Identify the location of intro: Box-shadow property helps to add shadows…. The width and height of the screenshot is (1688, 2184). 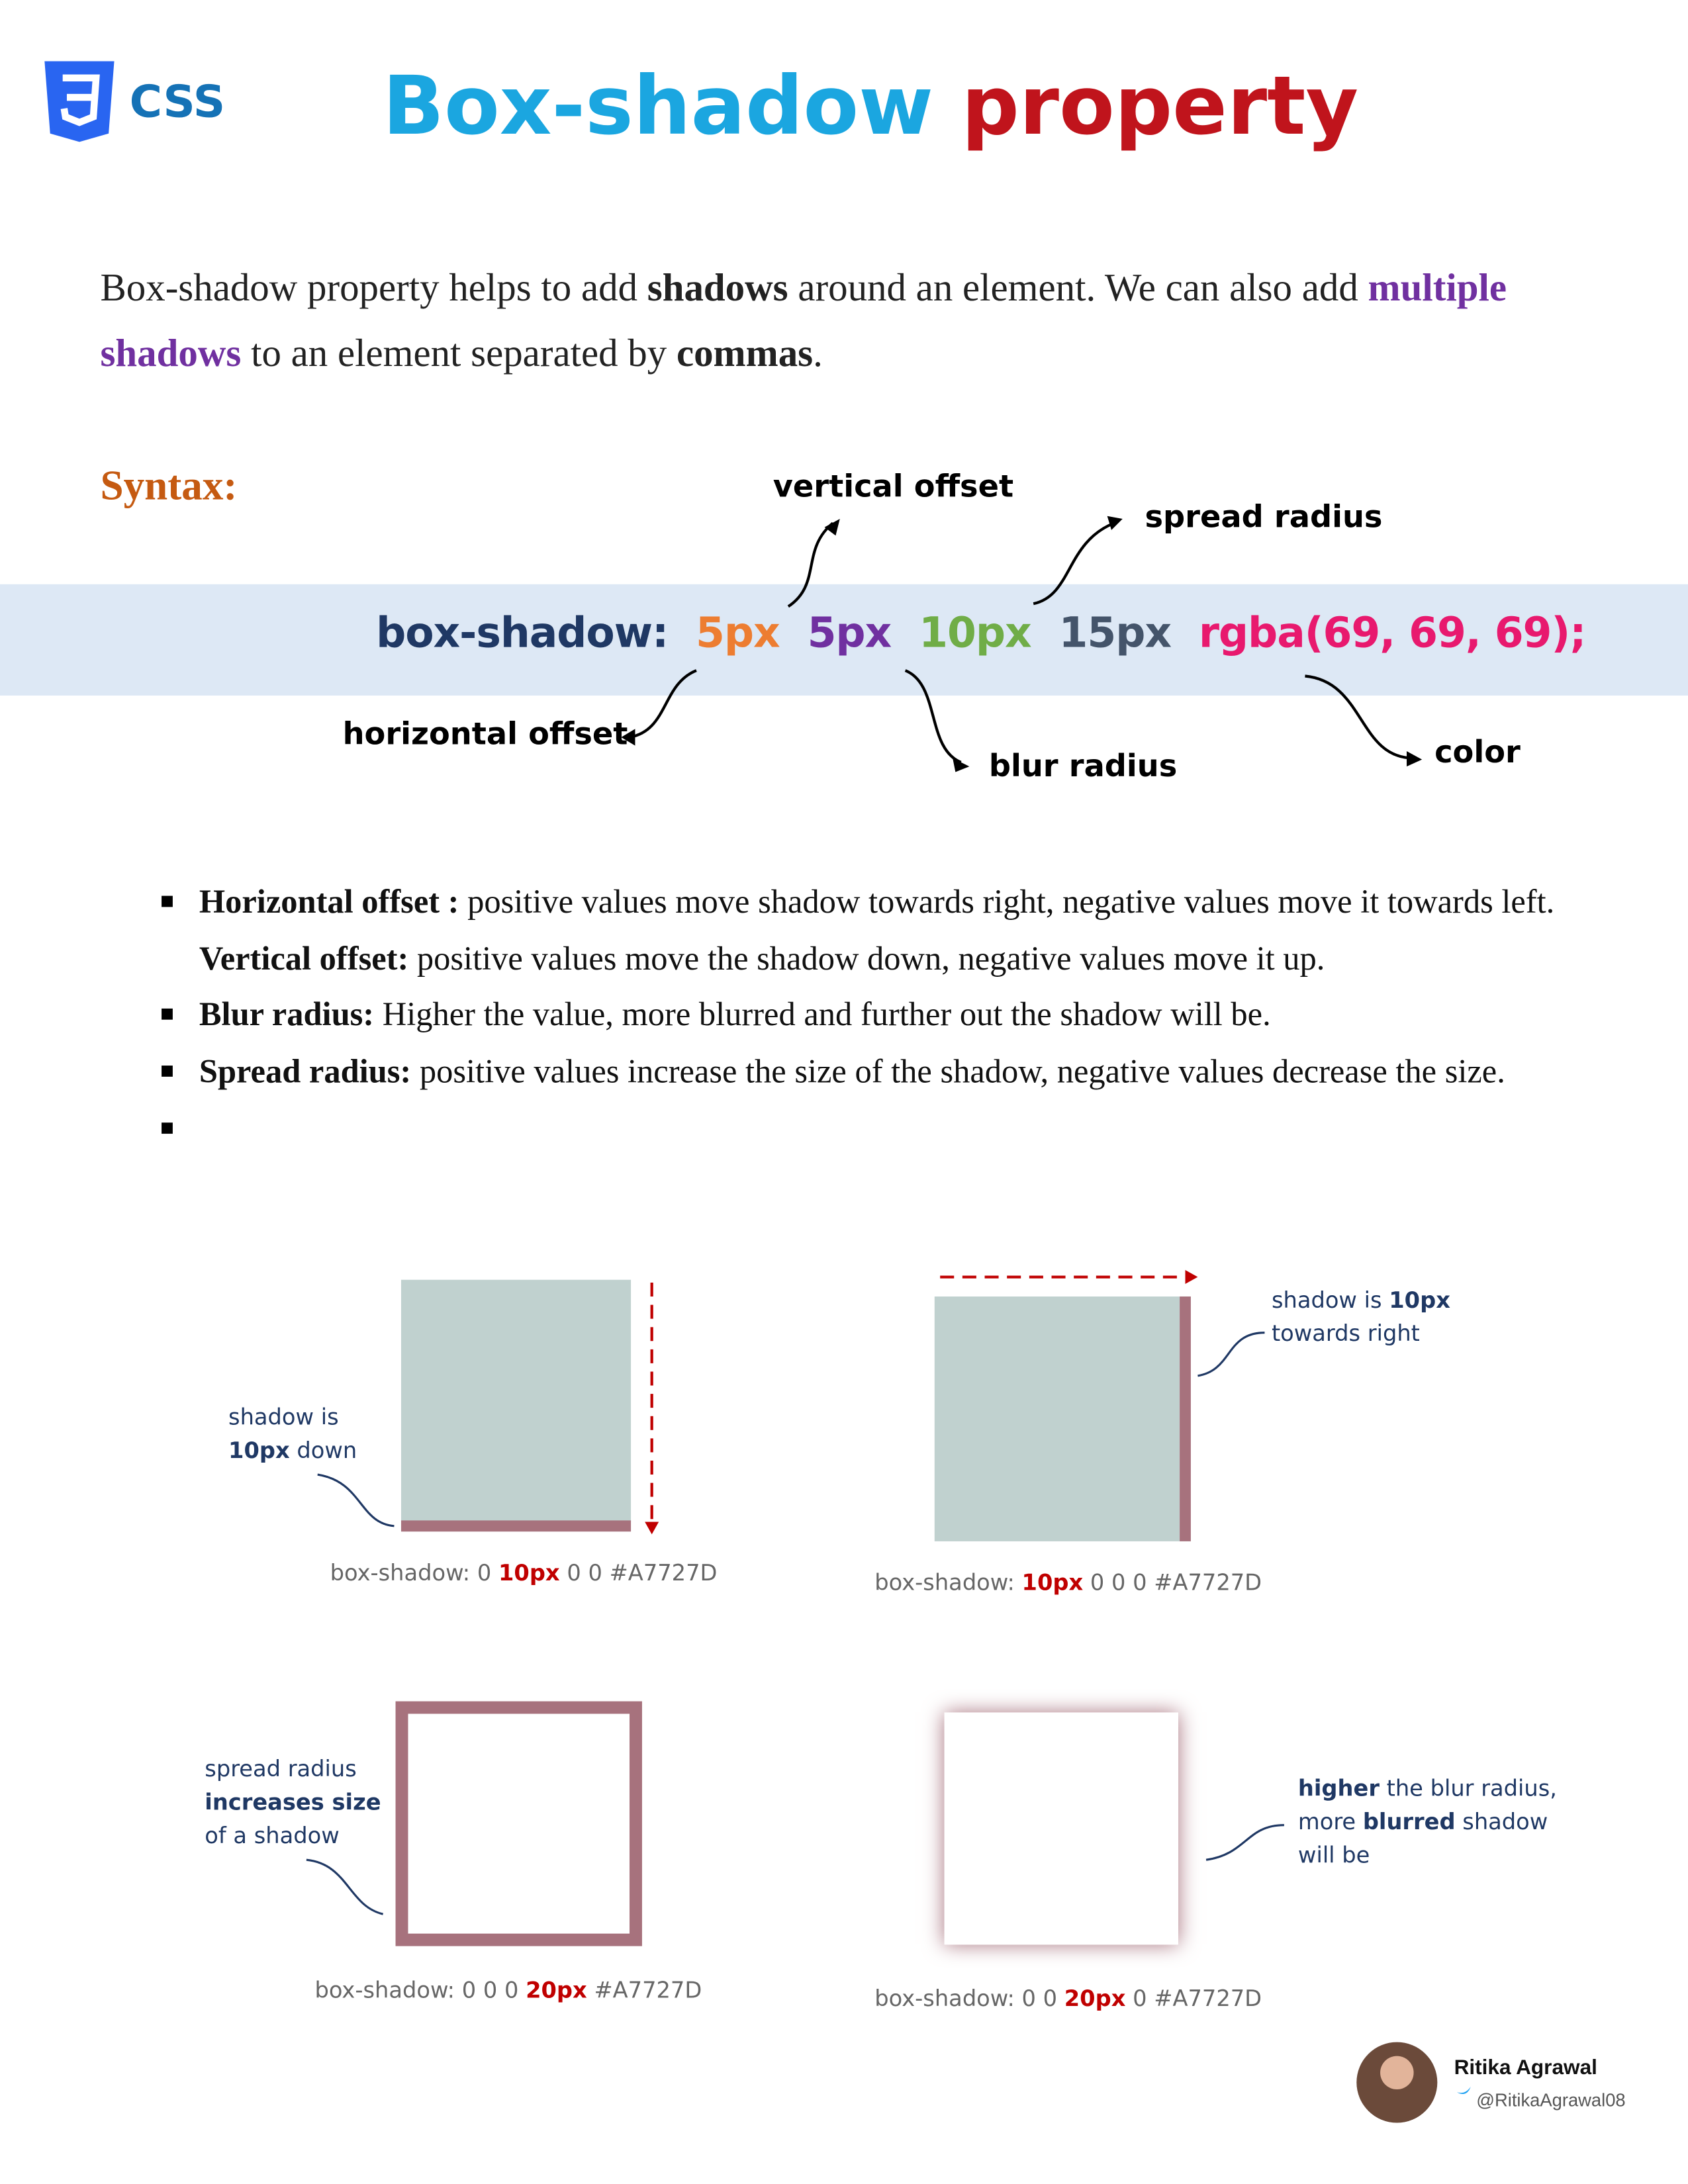
(852, 321).